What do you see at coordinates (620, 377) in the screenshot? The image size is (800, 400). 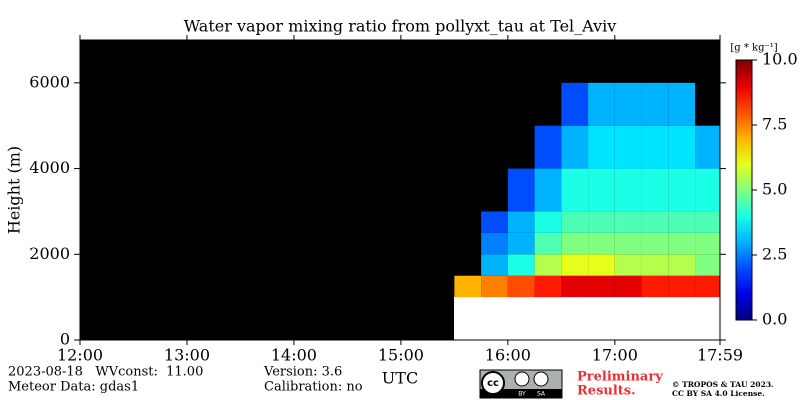 I see `preliminary-1: Preliminary` at bounding box center [620, 377].